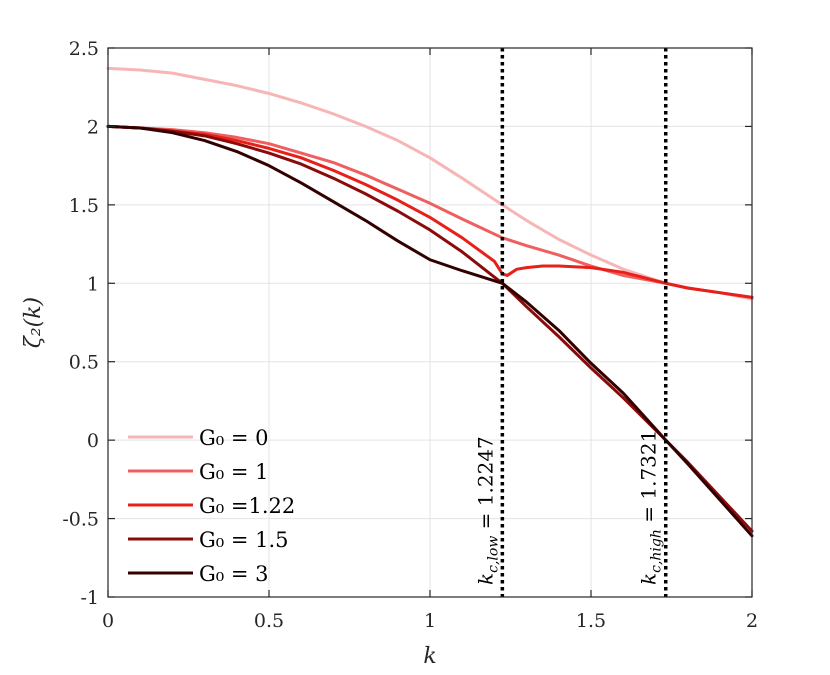 Image resolution: width=830 pixels, height=675 pixels. I want to click on y-tick-label: -1, so click(89, 598).